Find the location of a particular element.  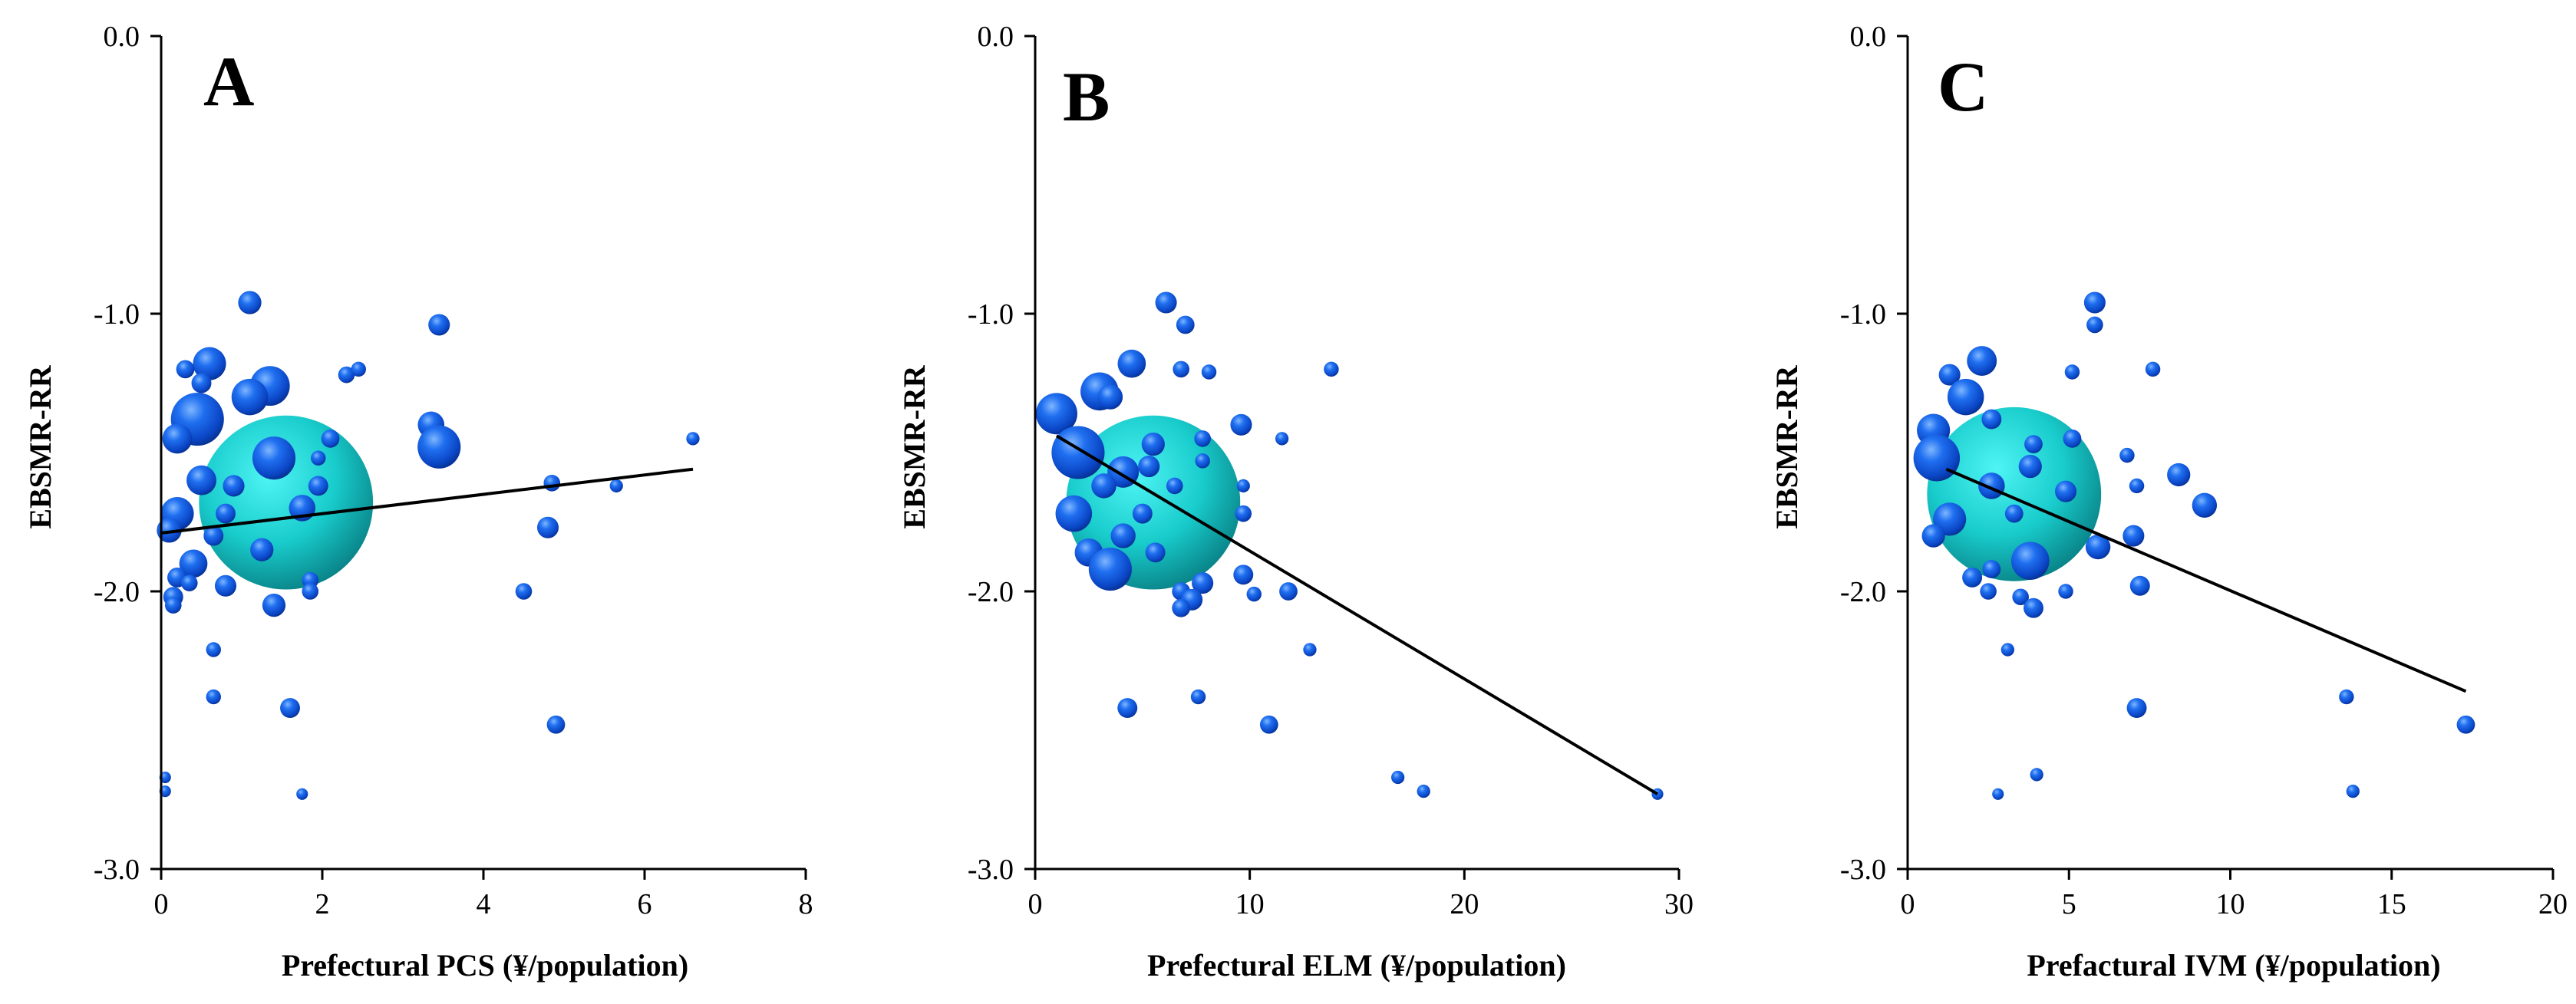

x-tick-label-b-2: 20 is located at coordinates (1464, 904).